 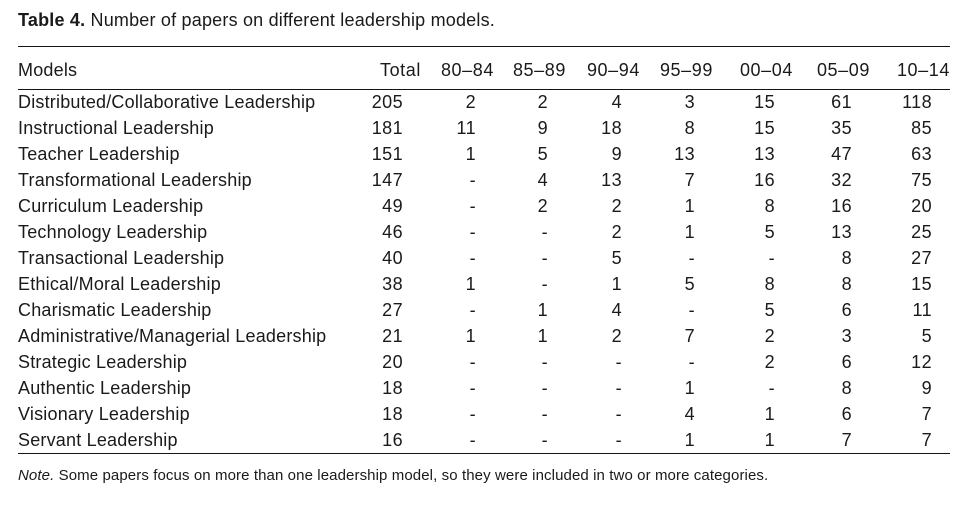 I want to click on value-cell: 15, so click(x=921, y=284).